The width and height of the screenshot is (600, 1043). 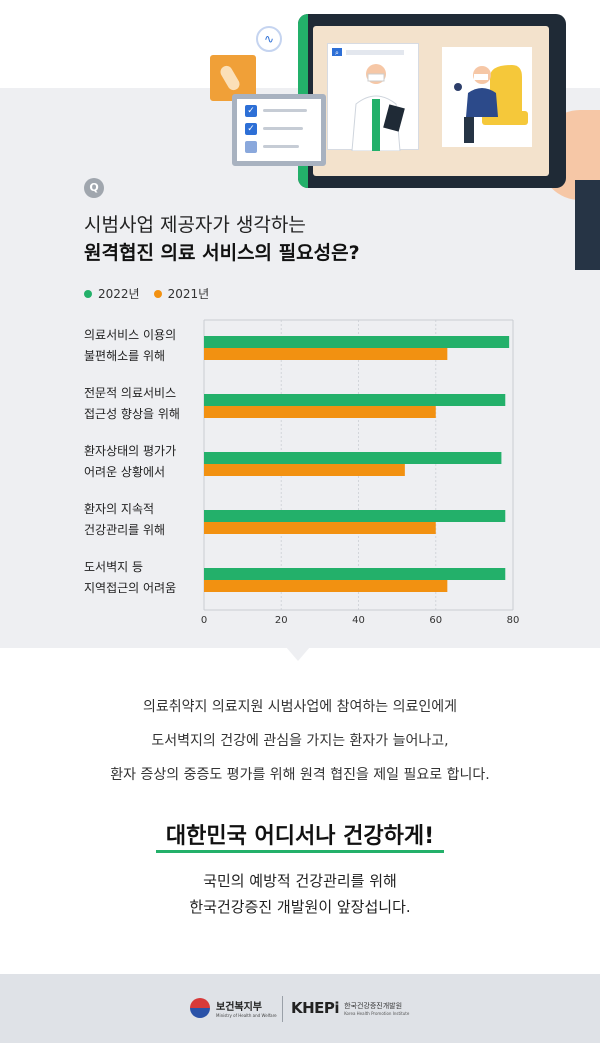 I want to click on body-line-2: 도서벽지의 건강에 관심을 가지는 환자가 늘어나고,, so click(x=300, y=741).